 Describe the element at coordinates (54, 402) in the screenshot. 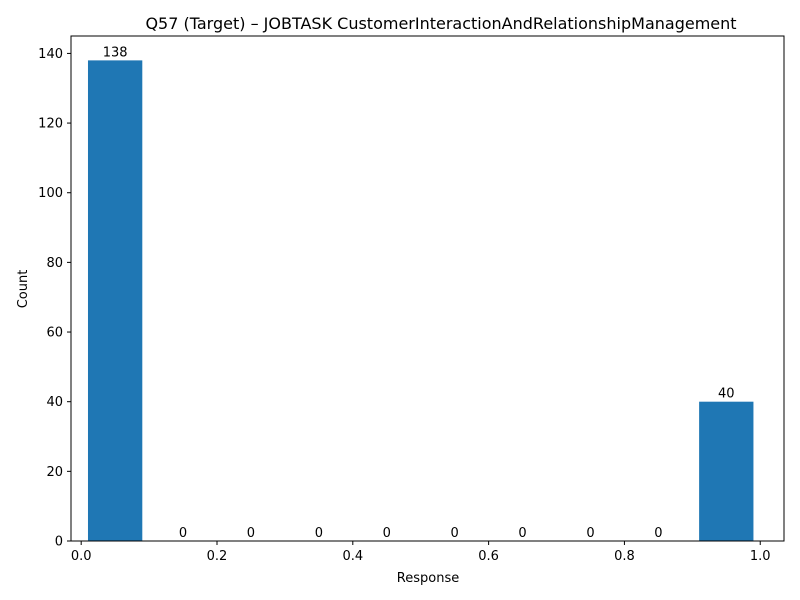

I see `y-tick-label-2: 40` at that location.